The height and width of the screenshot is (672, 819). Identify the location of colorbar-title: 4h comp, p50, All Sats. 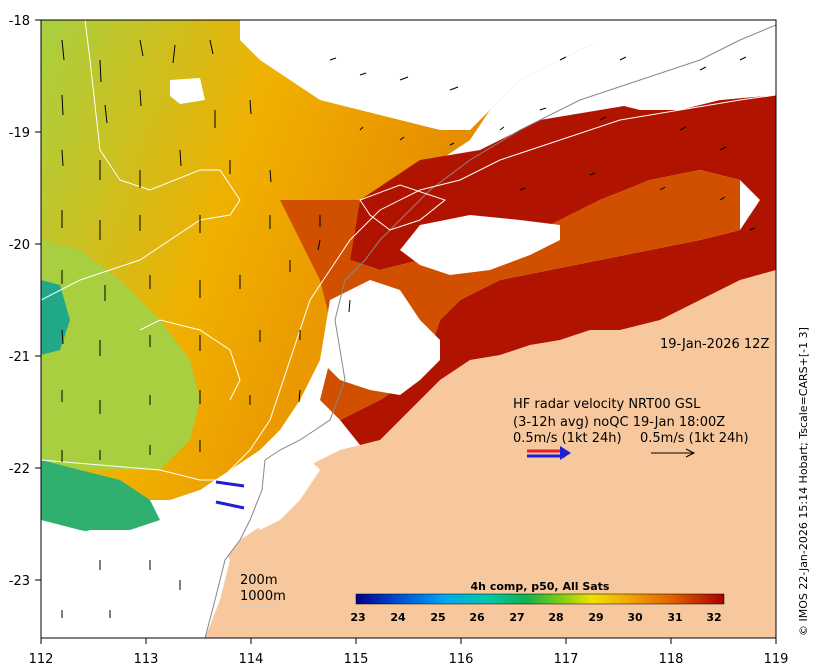
(540, 586).